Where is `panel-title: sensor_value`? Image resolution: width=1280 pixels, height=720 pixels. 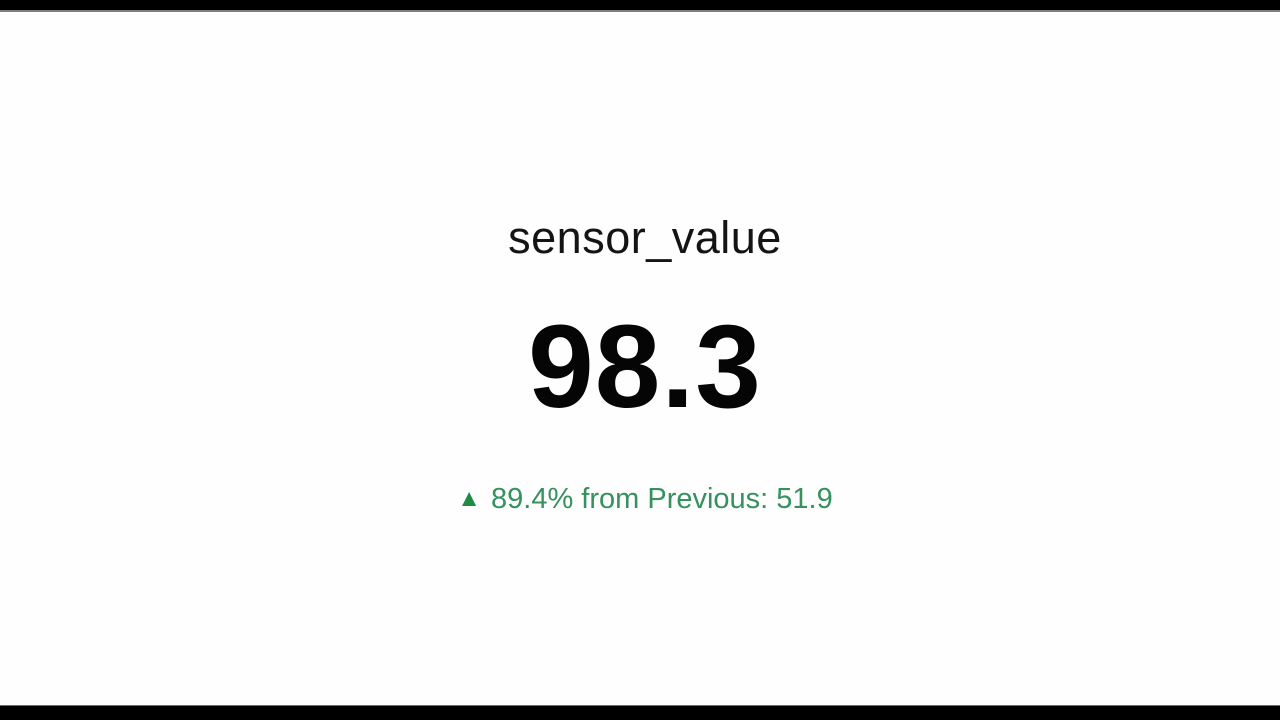 panel-title: sensor_value is located at coordinates (645, 237).